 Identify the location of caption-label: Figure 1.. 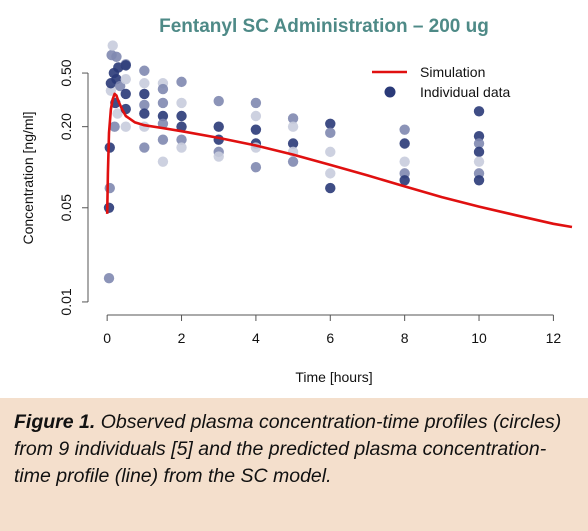
(55, 422).